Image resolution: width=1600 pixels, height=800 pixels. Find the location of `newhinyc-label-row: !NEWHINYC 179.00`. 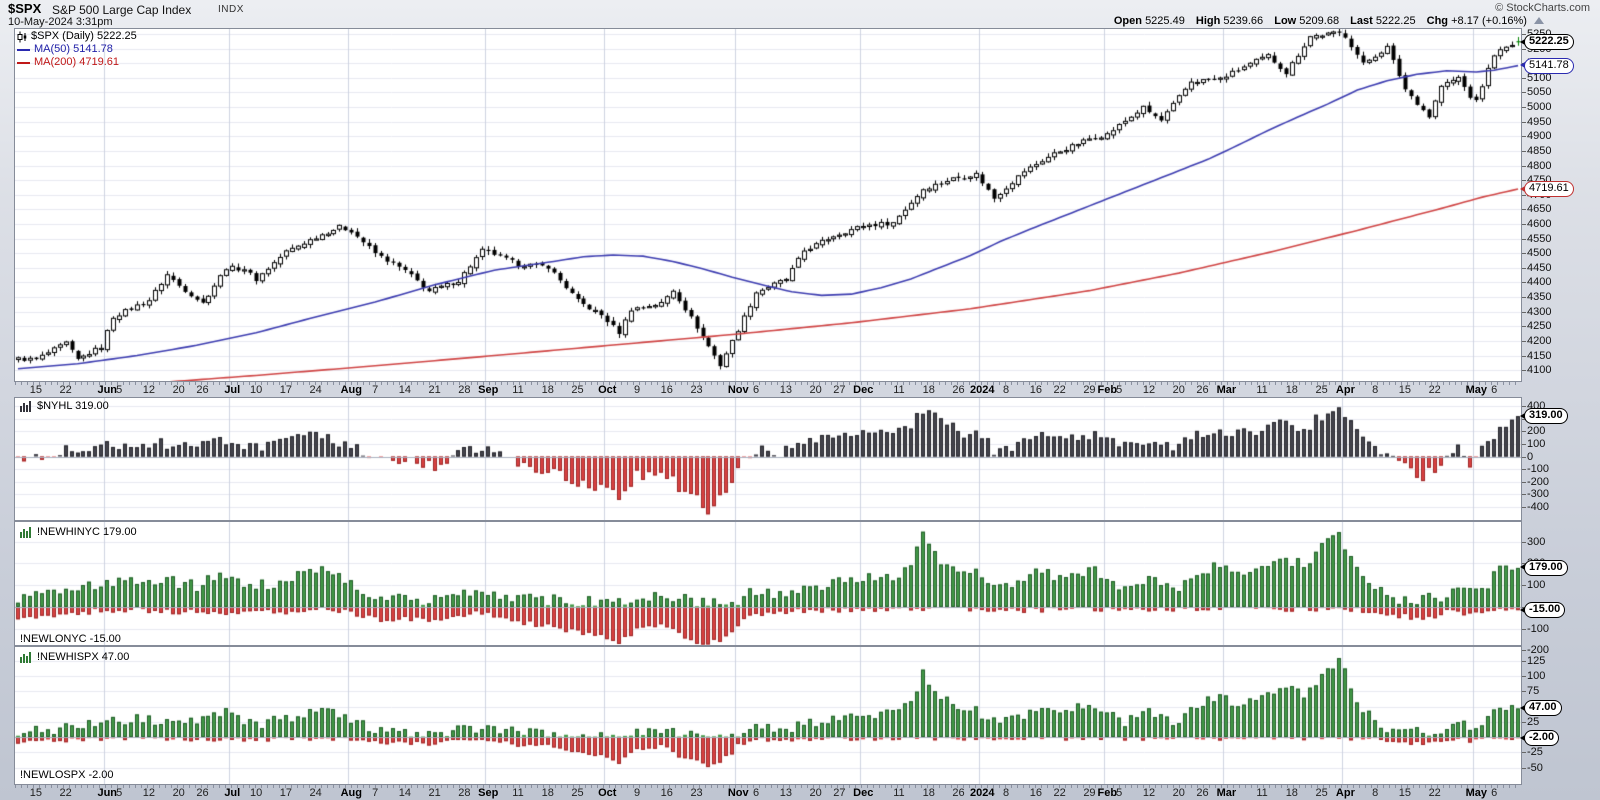

newhinyc-label-row: !NEWHINYC 179.00 is located at coordinates (78, 532).